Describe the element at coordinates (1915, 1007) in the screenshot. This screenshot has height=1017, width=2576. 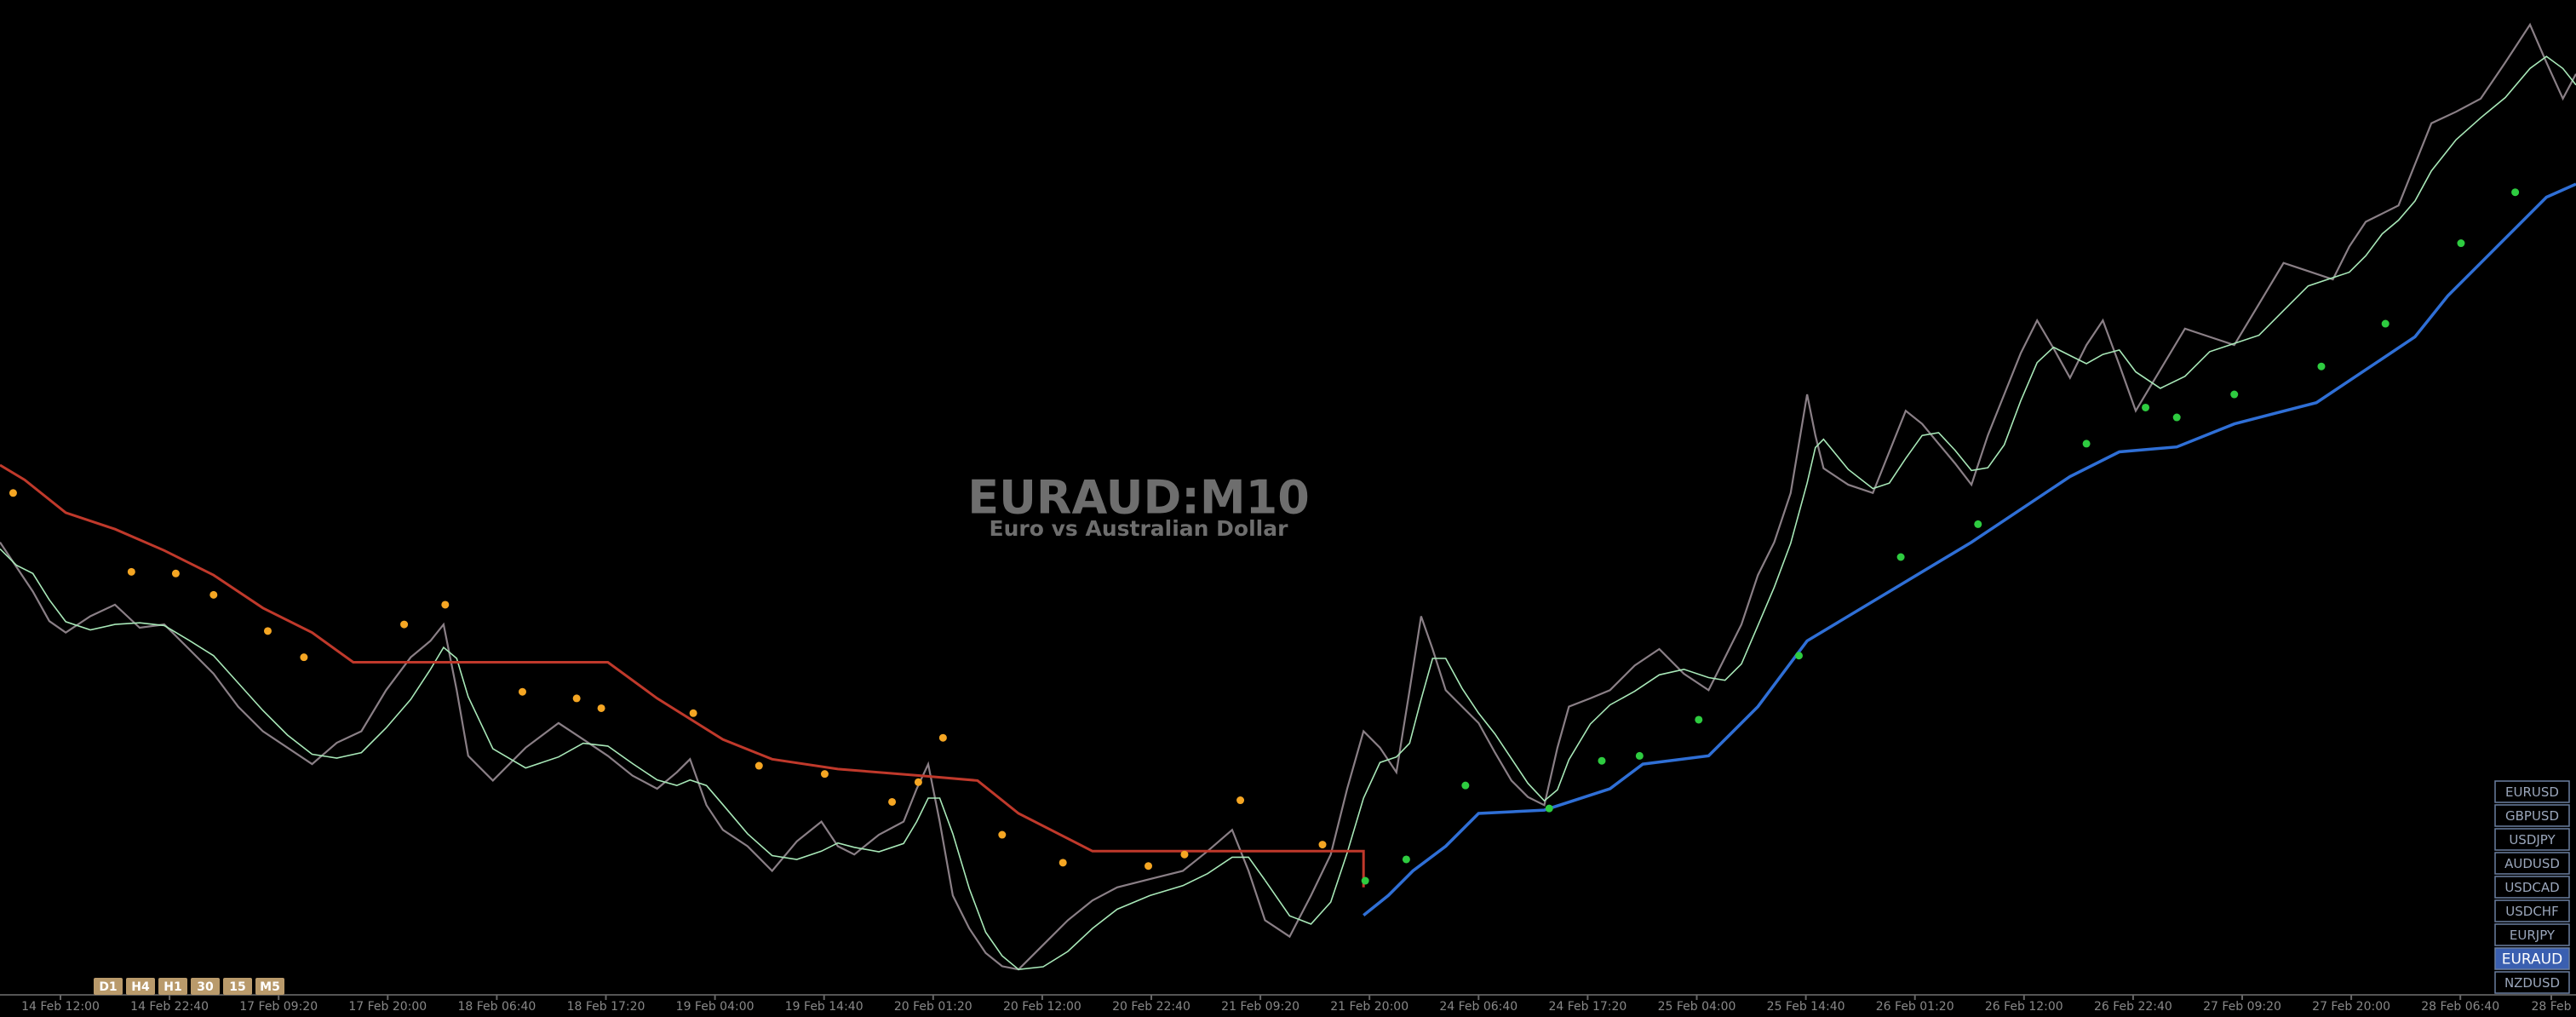
I see `x-axis-label: 26 Feb 01:20` at that location.